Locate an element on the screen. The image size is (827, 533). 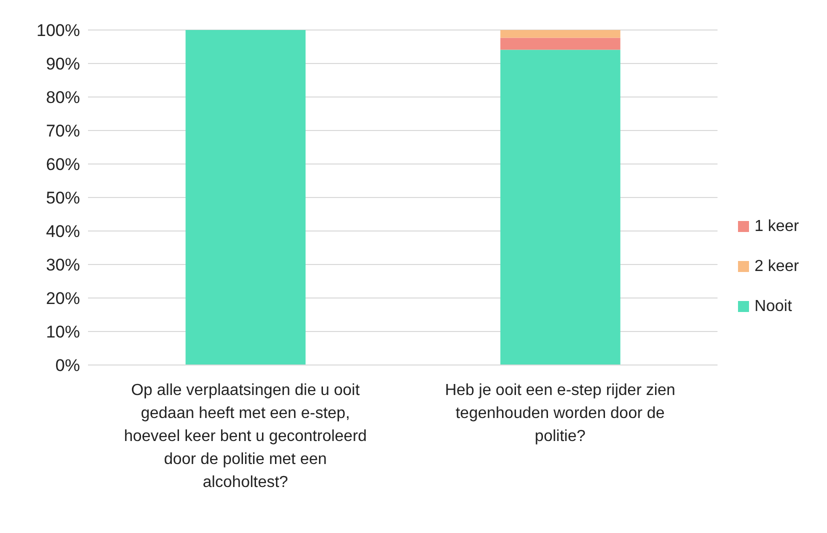
y-tick-label: 0% is located at coordinates (67, 366).